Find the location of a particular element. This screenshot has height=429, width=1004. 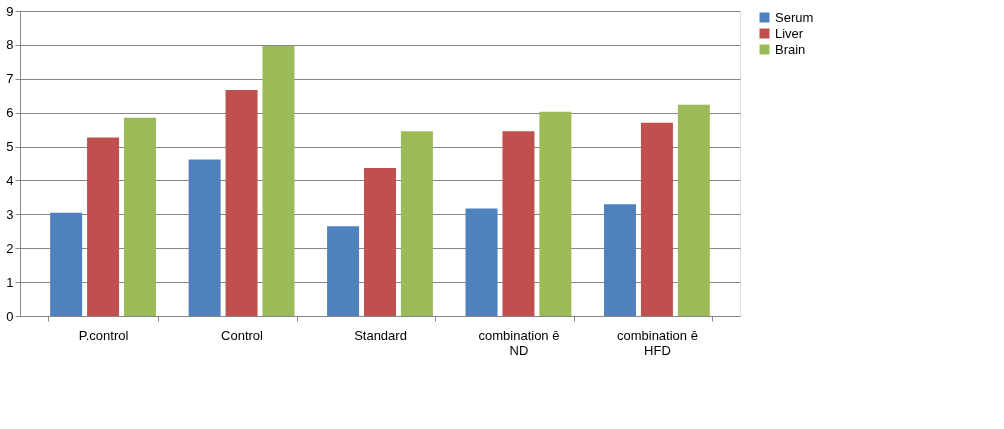

y-tick-label: 6 is located at coordinates (10, 113).